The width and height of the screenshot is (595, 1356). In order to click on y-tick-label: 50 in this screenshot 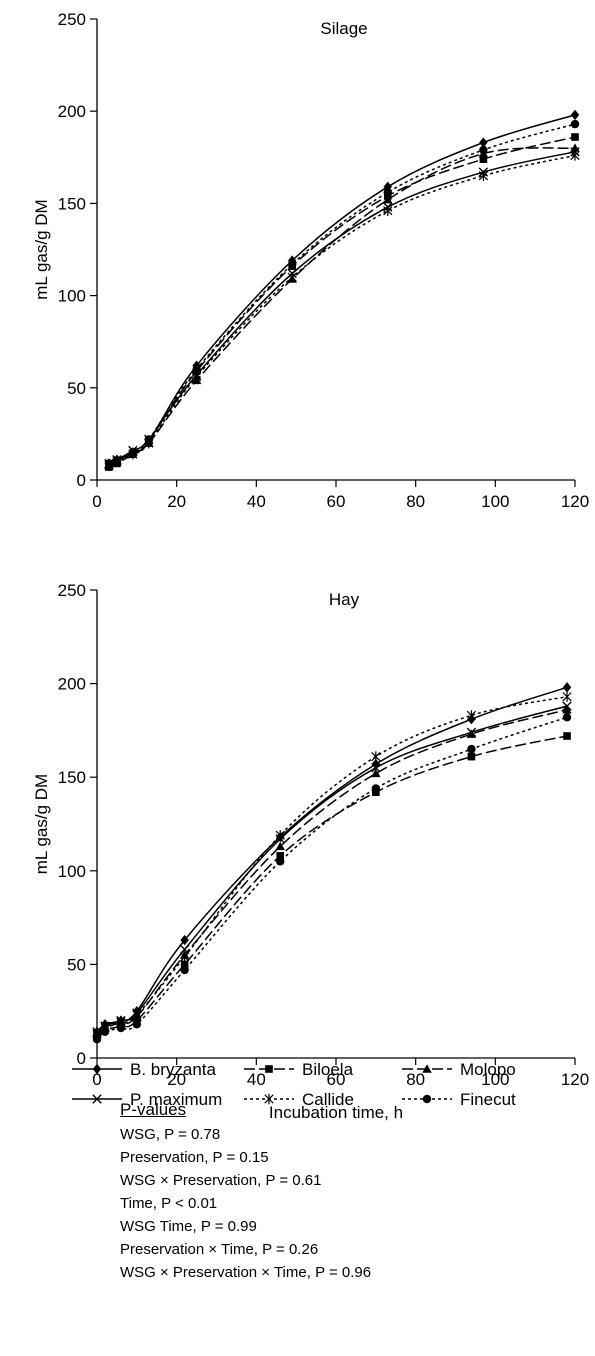, I will do `click(76, 388)`.